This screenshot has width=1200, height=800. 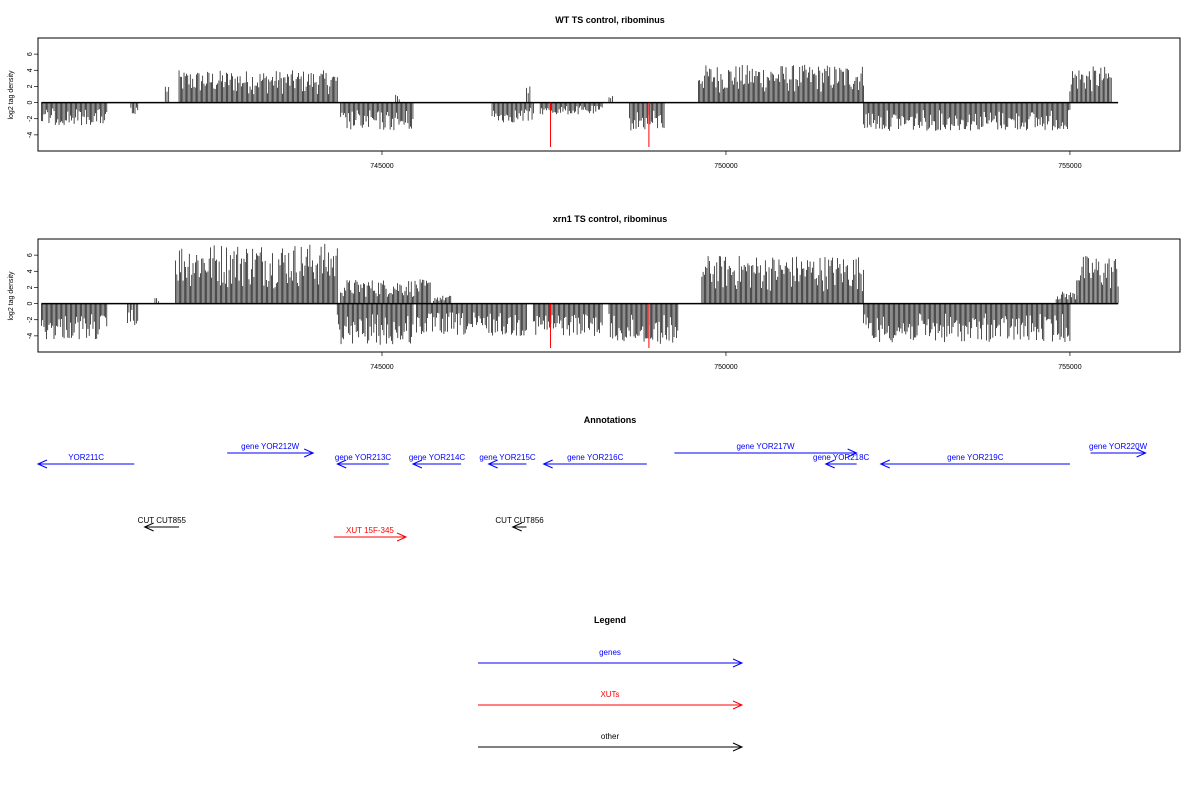 I want to click on annotation-feature-label: gene YOR215C, so click(x=507, y=457).